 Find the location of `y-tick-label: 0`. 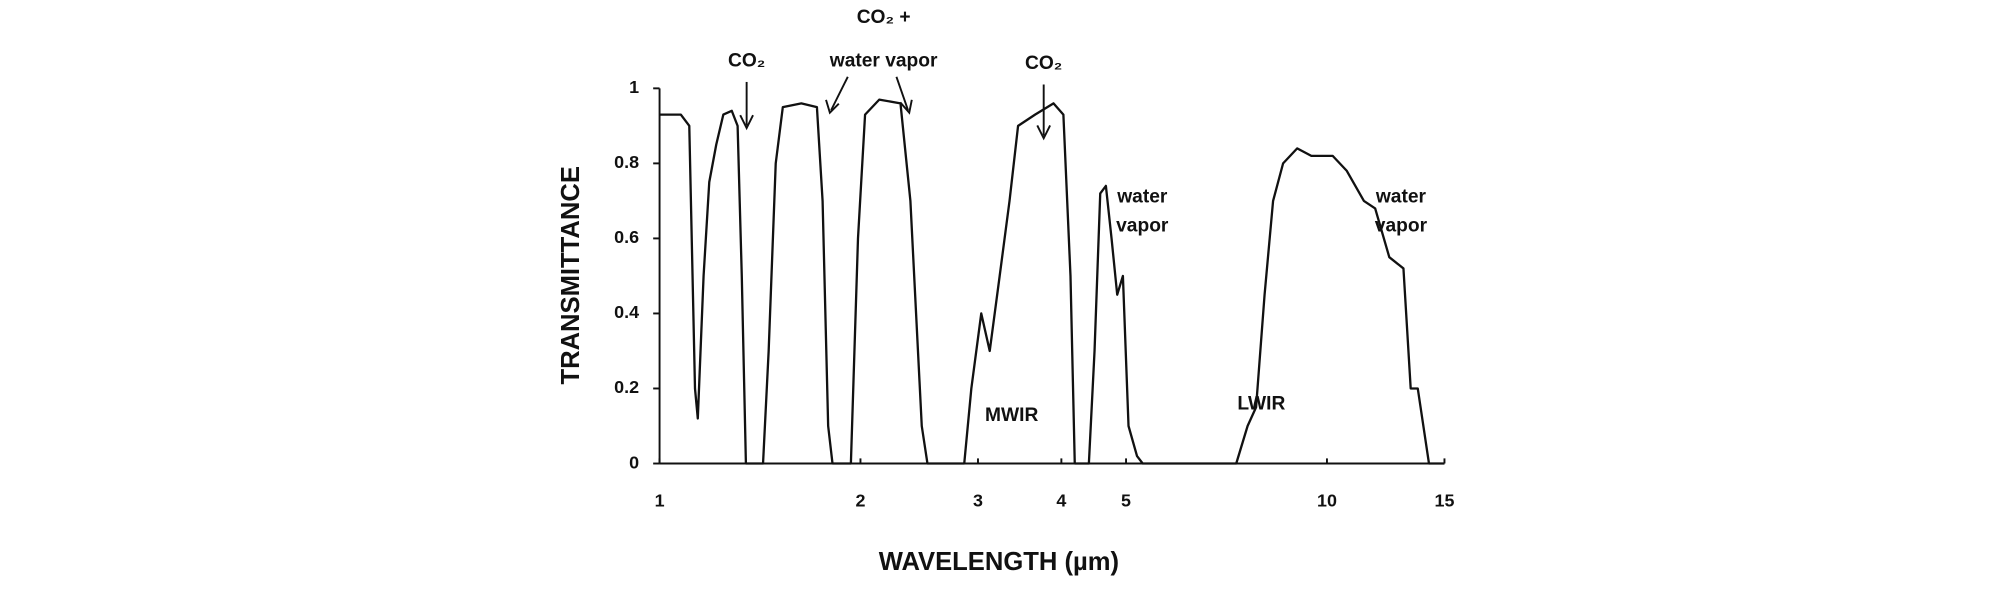

y-tick-label: 0 is located at coordinates (634, 462).